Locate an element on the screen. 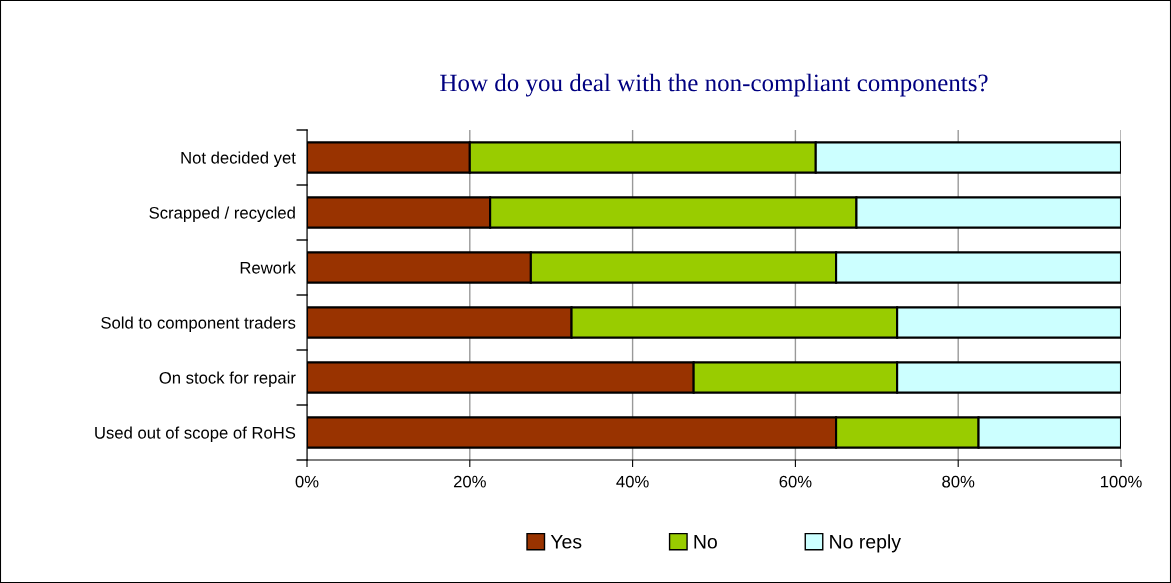  y-tick-label: Not decided yet is located at coordinates (238, 159).